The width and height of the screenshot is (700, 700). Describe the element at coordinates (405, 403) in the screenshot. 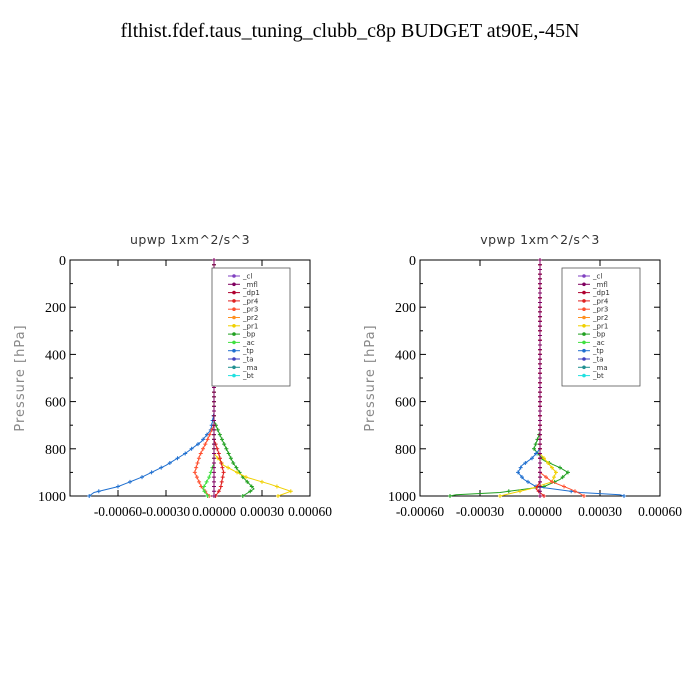

I see `y-tick-label: 600` at that location.